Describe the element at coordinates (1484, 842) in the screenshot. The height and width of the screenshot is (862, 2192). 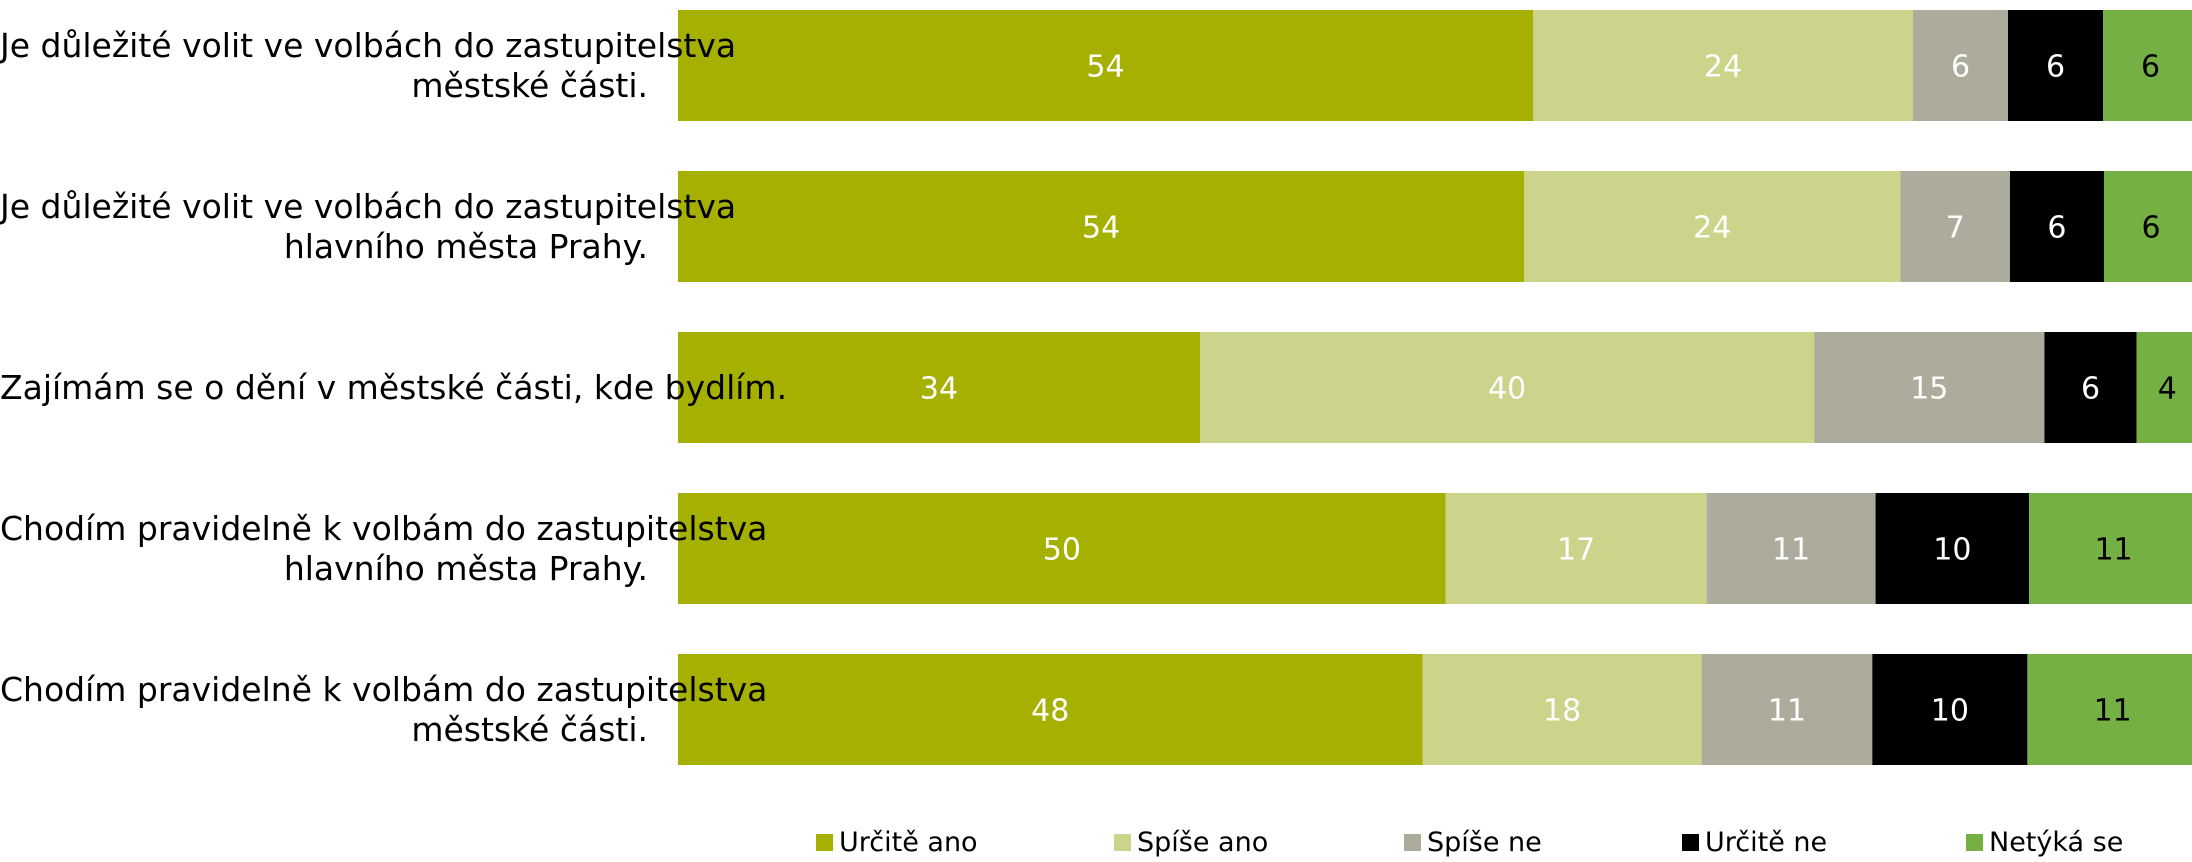
I see `legend-label: Spíše ne` at that location.